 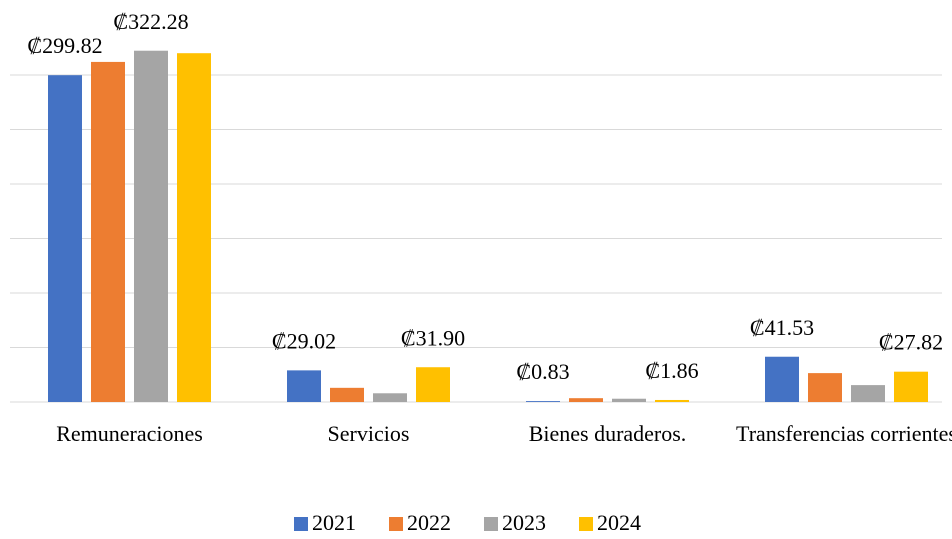 I want to click on data-label: ₡299.82, so click(x=64, y=45).